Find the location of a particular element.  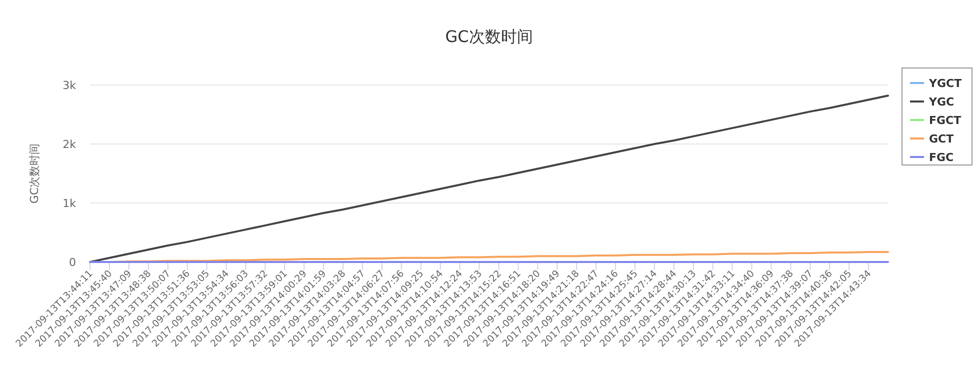

legend-label: YGCT is located at coordinates (945, 83).